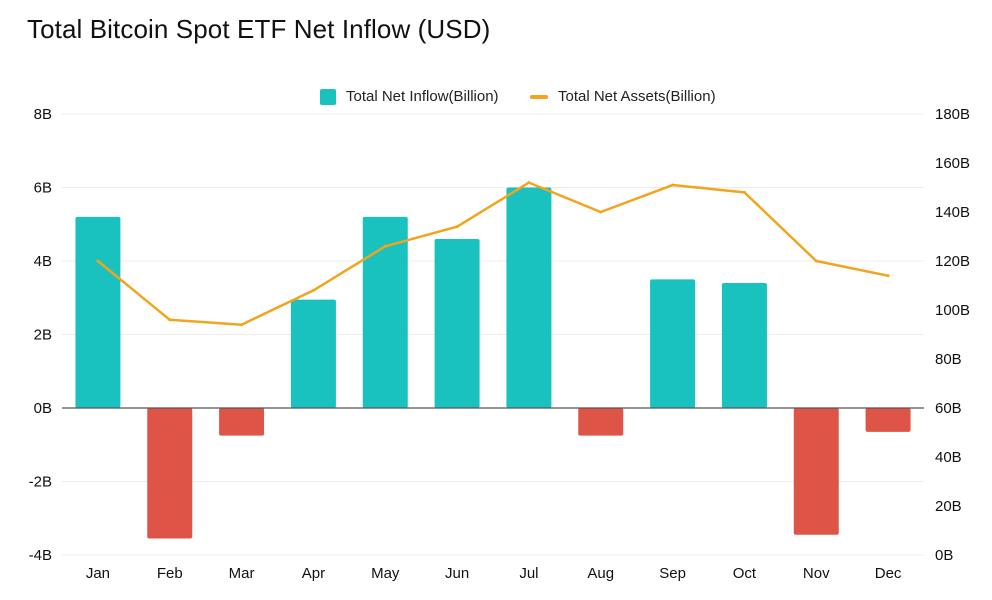 The width and height of the screenshot is (992, 600). What do you see at coordinates (601, 422) in the screenshot?
I see `bar-aug` at bounding box center [601, 422].